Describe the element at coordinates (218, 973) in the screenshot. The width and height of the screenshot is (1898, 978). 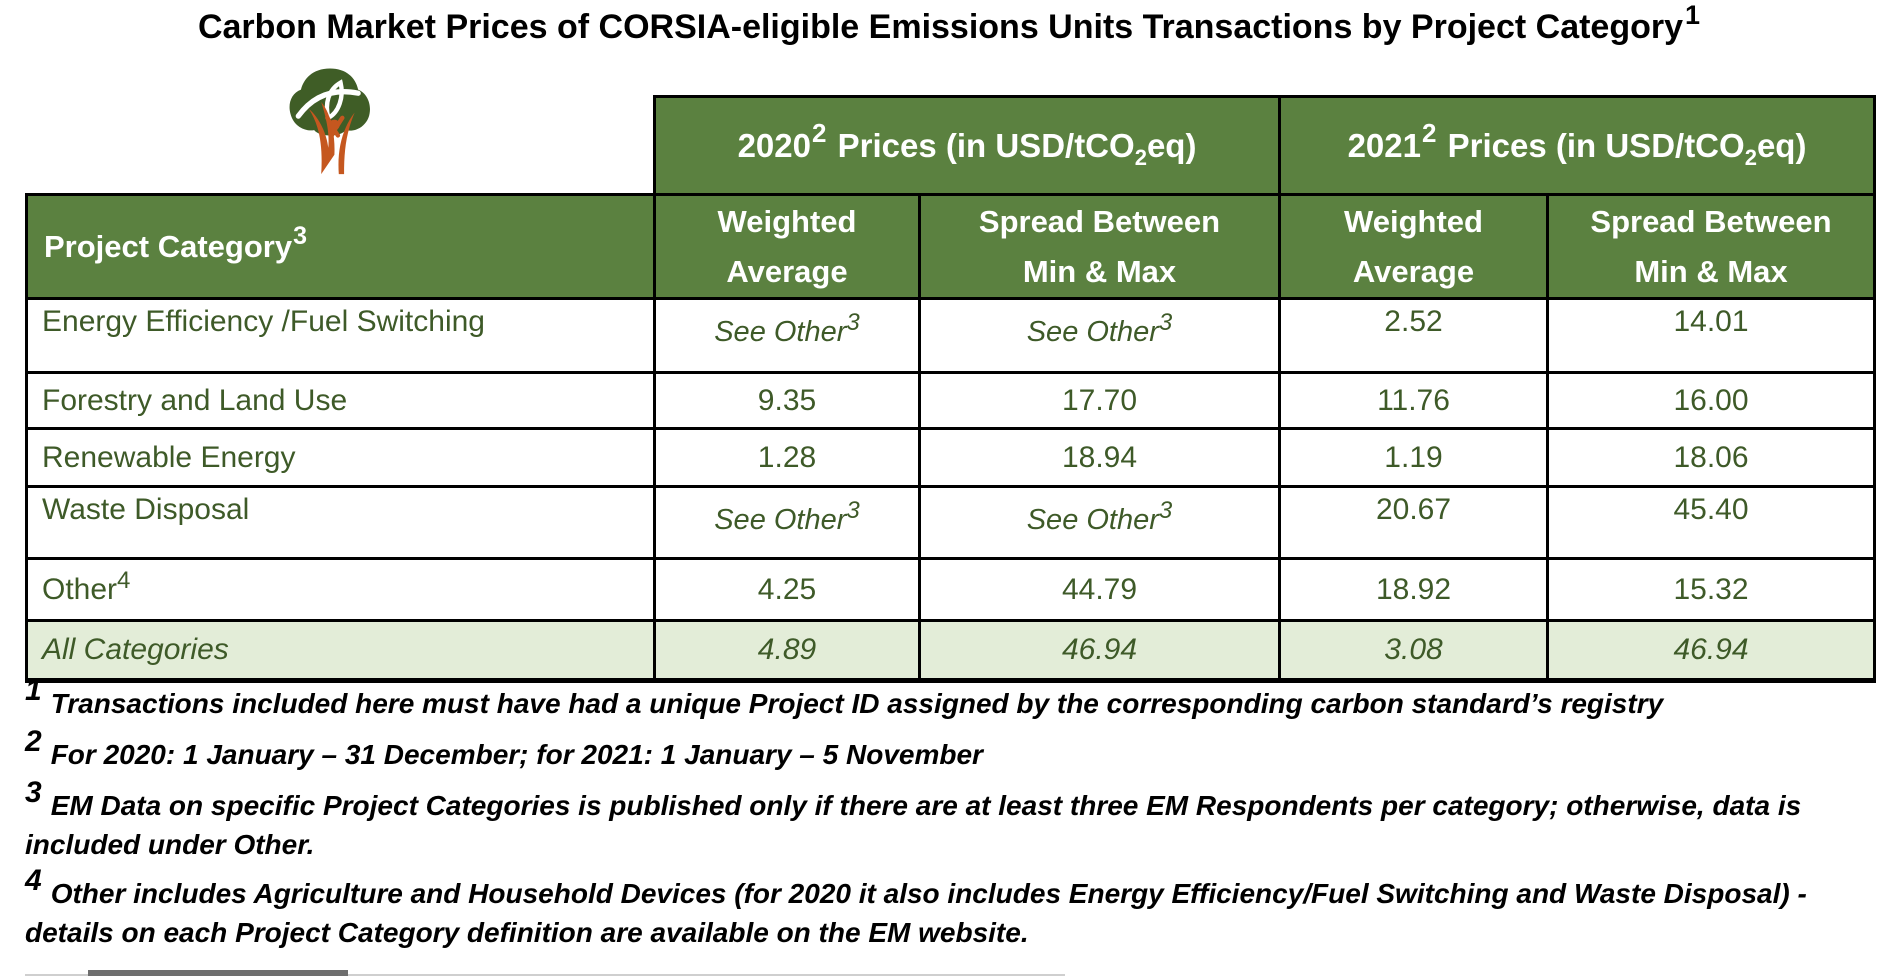
I see `bottom-crop-artifact` at that location.